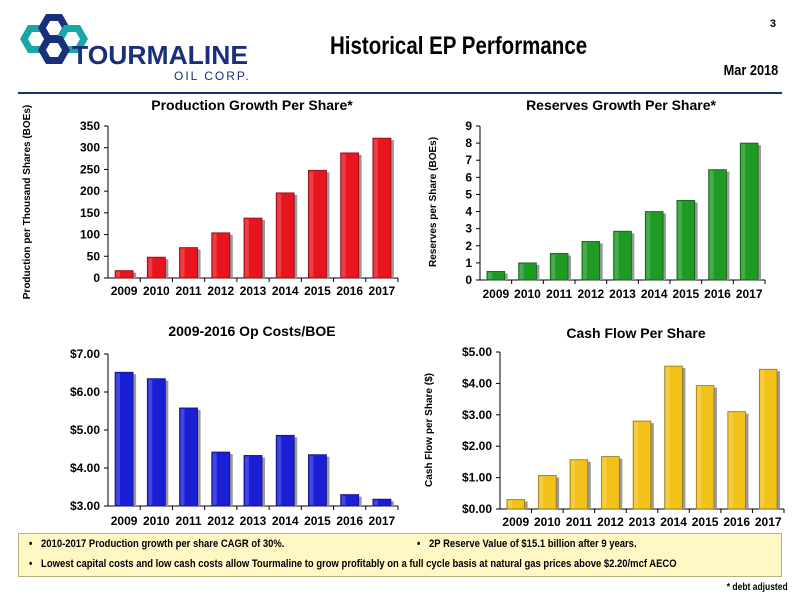 The width and height of the screenshot is (800, 600). I want to click on logo-wordmark: TOURMALINE, so click(160, 55).